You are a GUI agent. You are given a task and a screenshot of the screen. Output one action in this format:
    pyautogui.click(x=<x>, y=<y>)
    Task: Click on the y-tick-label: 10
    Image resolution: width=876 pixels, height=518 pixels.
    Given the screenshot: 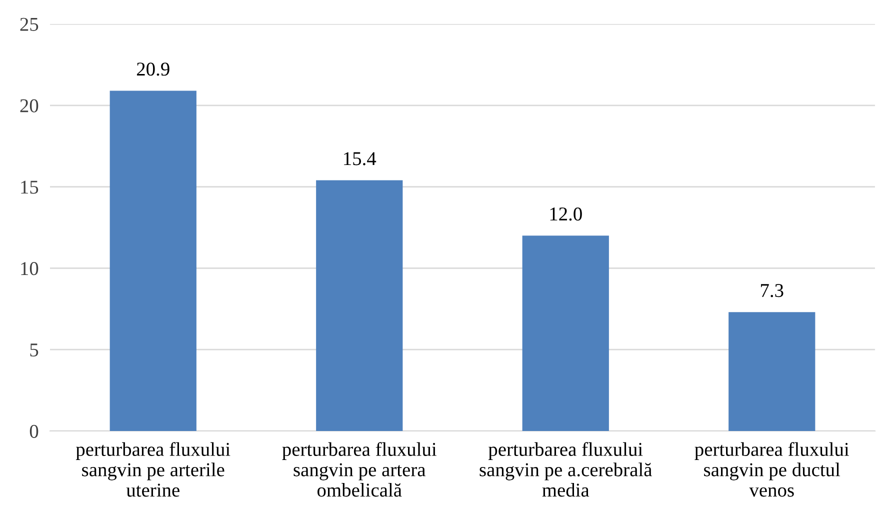 What is the action you would take?
    pyautogui.click(x=29, y=269)
    